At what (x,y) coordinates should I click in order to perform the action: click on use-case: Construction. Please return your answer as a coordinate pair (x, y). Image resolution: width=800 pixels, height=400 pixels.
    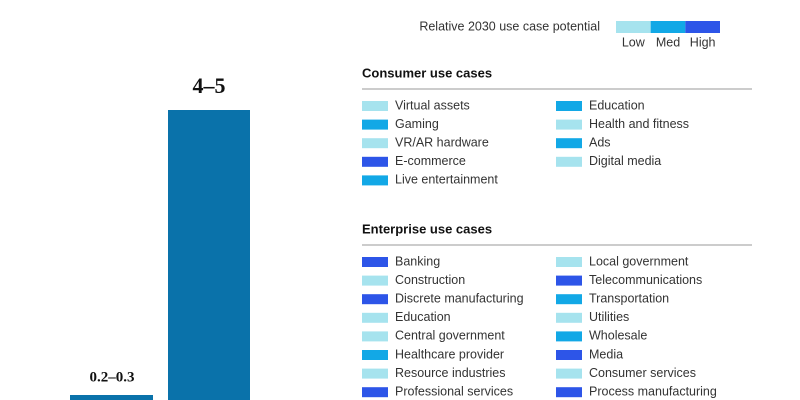
    Looking at the image, I should click on (430, 280).